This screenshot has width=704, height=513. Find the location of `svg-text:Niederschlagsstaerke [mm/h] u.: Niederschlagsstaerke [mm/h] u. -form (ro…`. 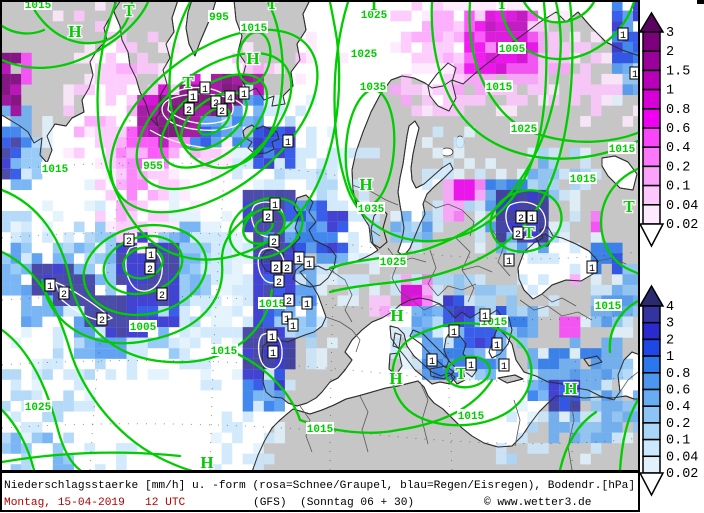

svg-text:Niederschlagsstaerke [mm/h] u.: Niederschlagsstaerke [mm/h] u. -form (ro… is located at coordinates (319, 486).